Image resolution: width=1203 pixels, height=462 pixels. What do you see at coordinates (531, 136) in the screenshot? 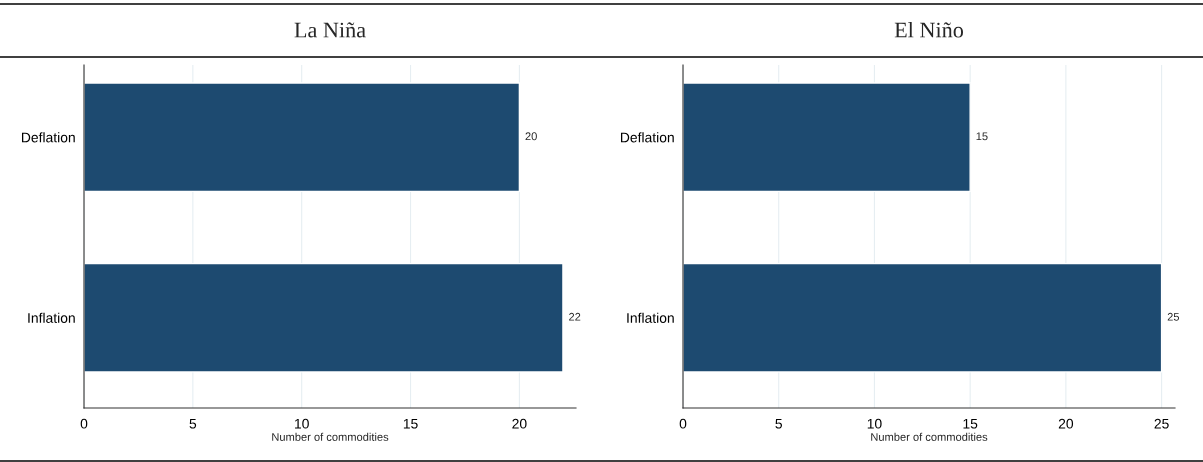
I see `data-label: 20` at bounding box center [531, 136].